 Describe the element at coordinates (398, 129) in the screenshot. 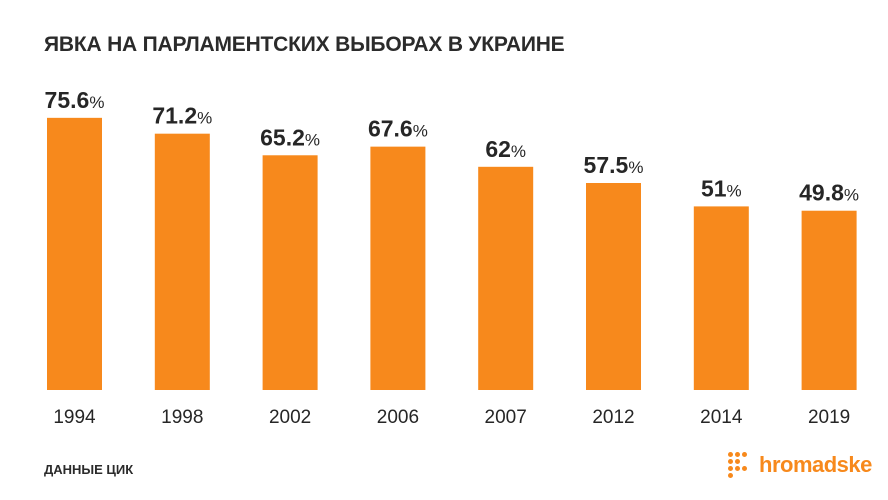

I see `value-label-2006: 67.6%` at that location.